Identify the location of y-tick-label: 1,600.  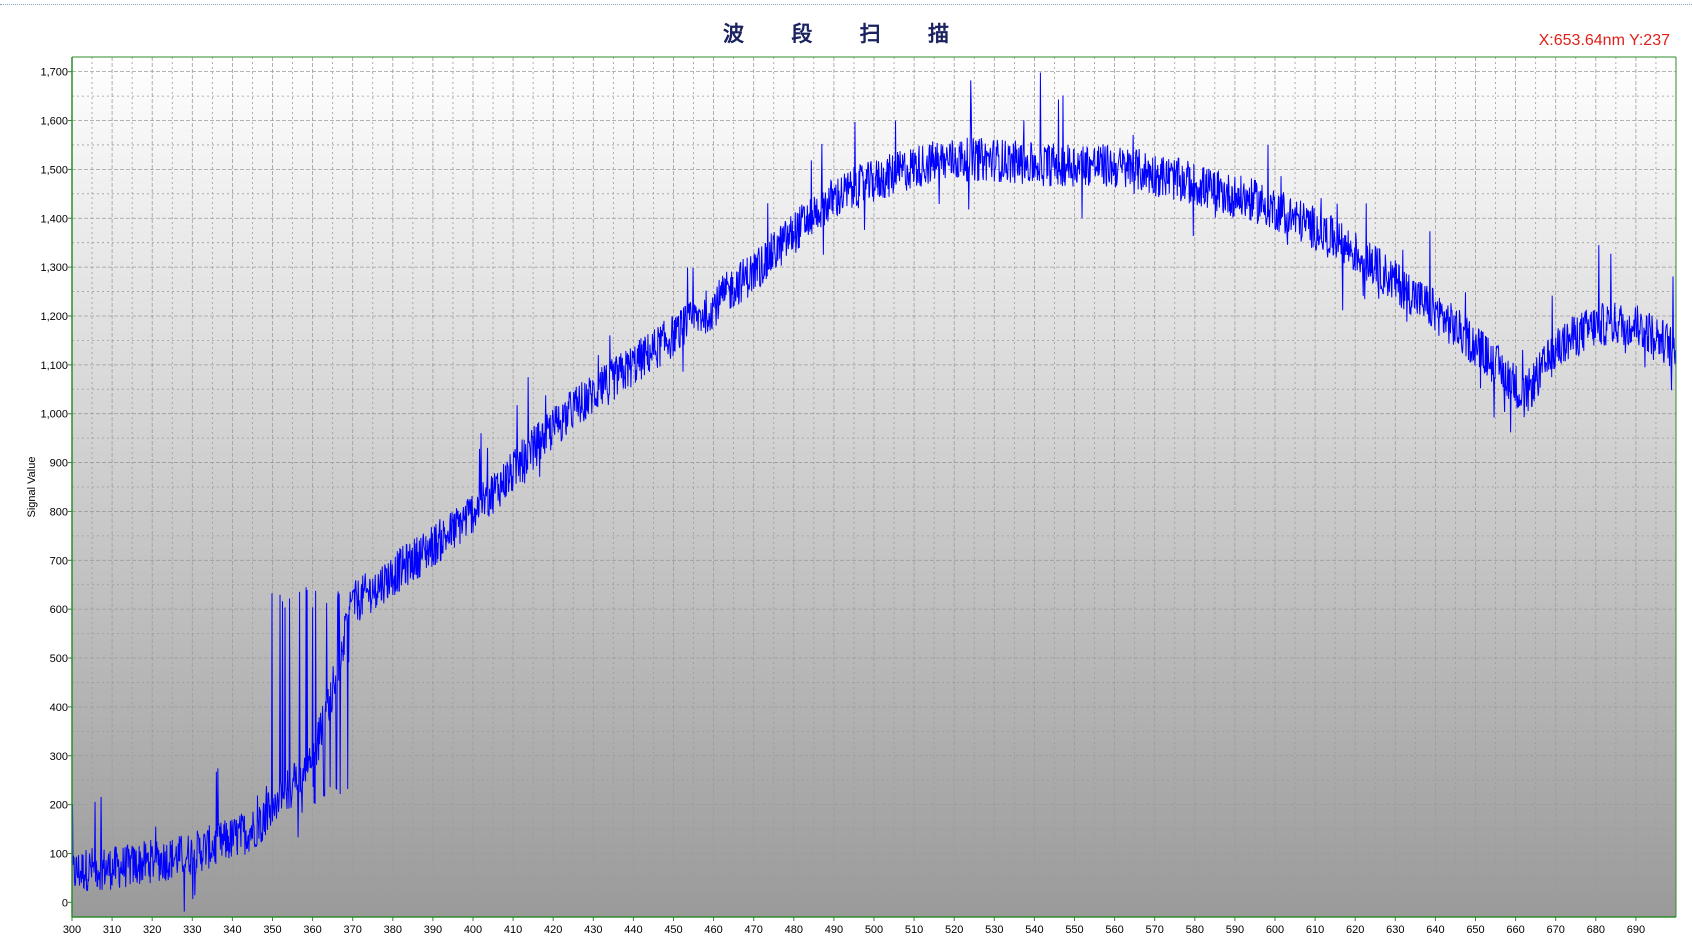
(54, 122).